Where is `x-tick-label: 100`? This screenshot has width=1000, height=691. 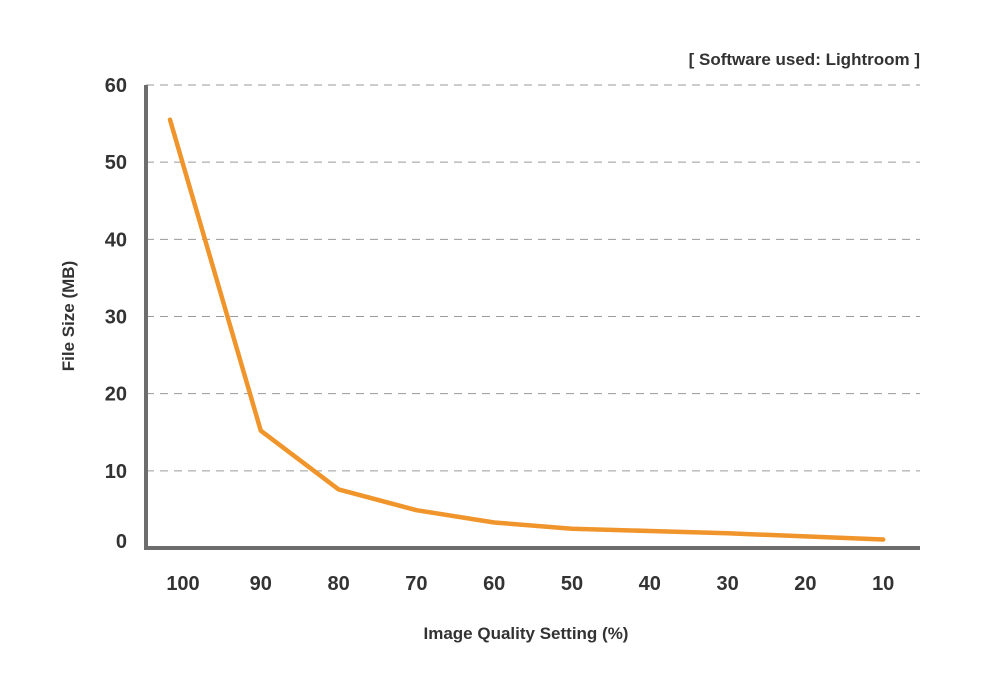
x-tick-label: 100 is located at coordinates (182, 584).